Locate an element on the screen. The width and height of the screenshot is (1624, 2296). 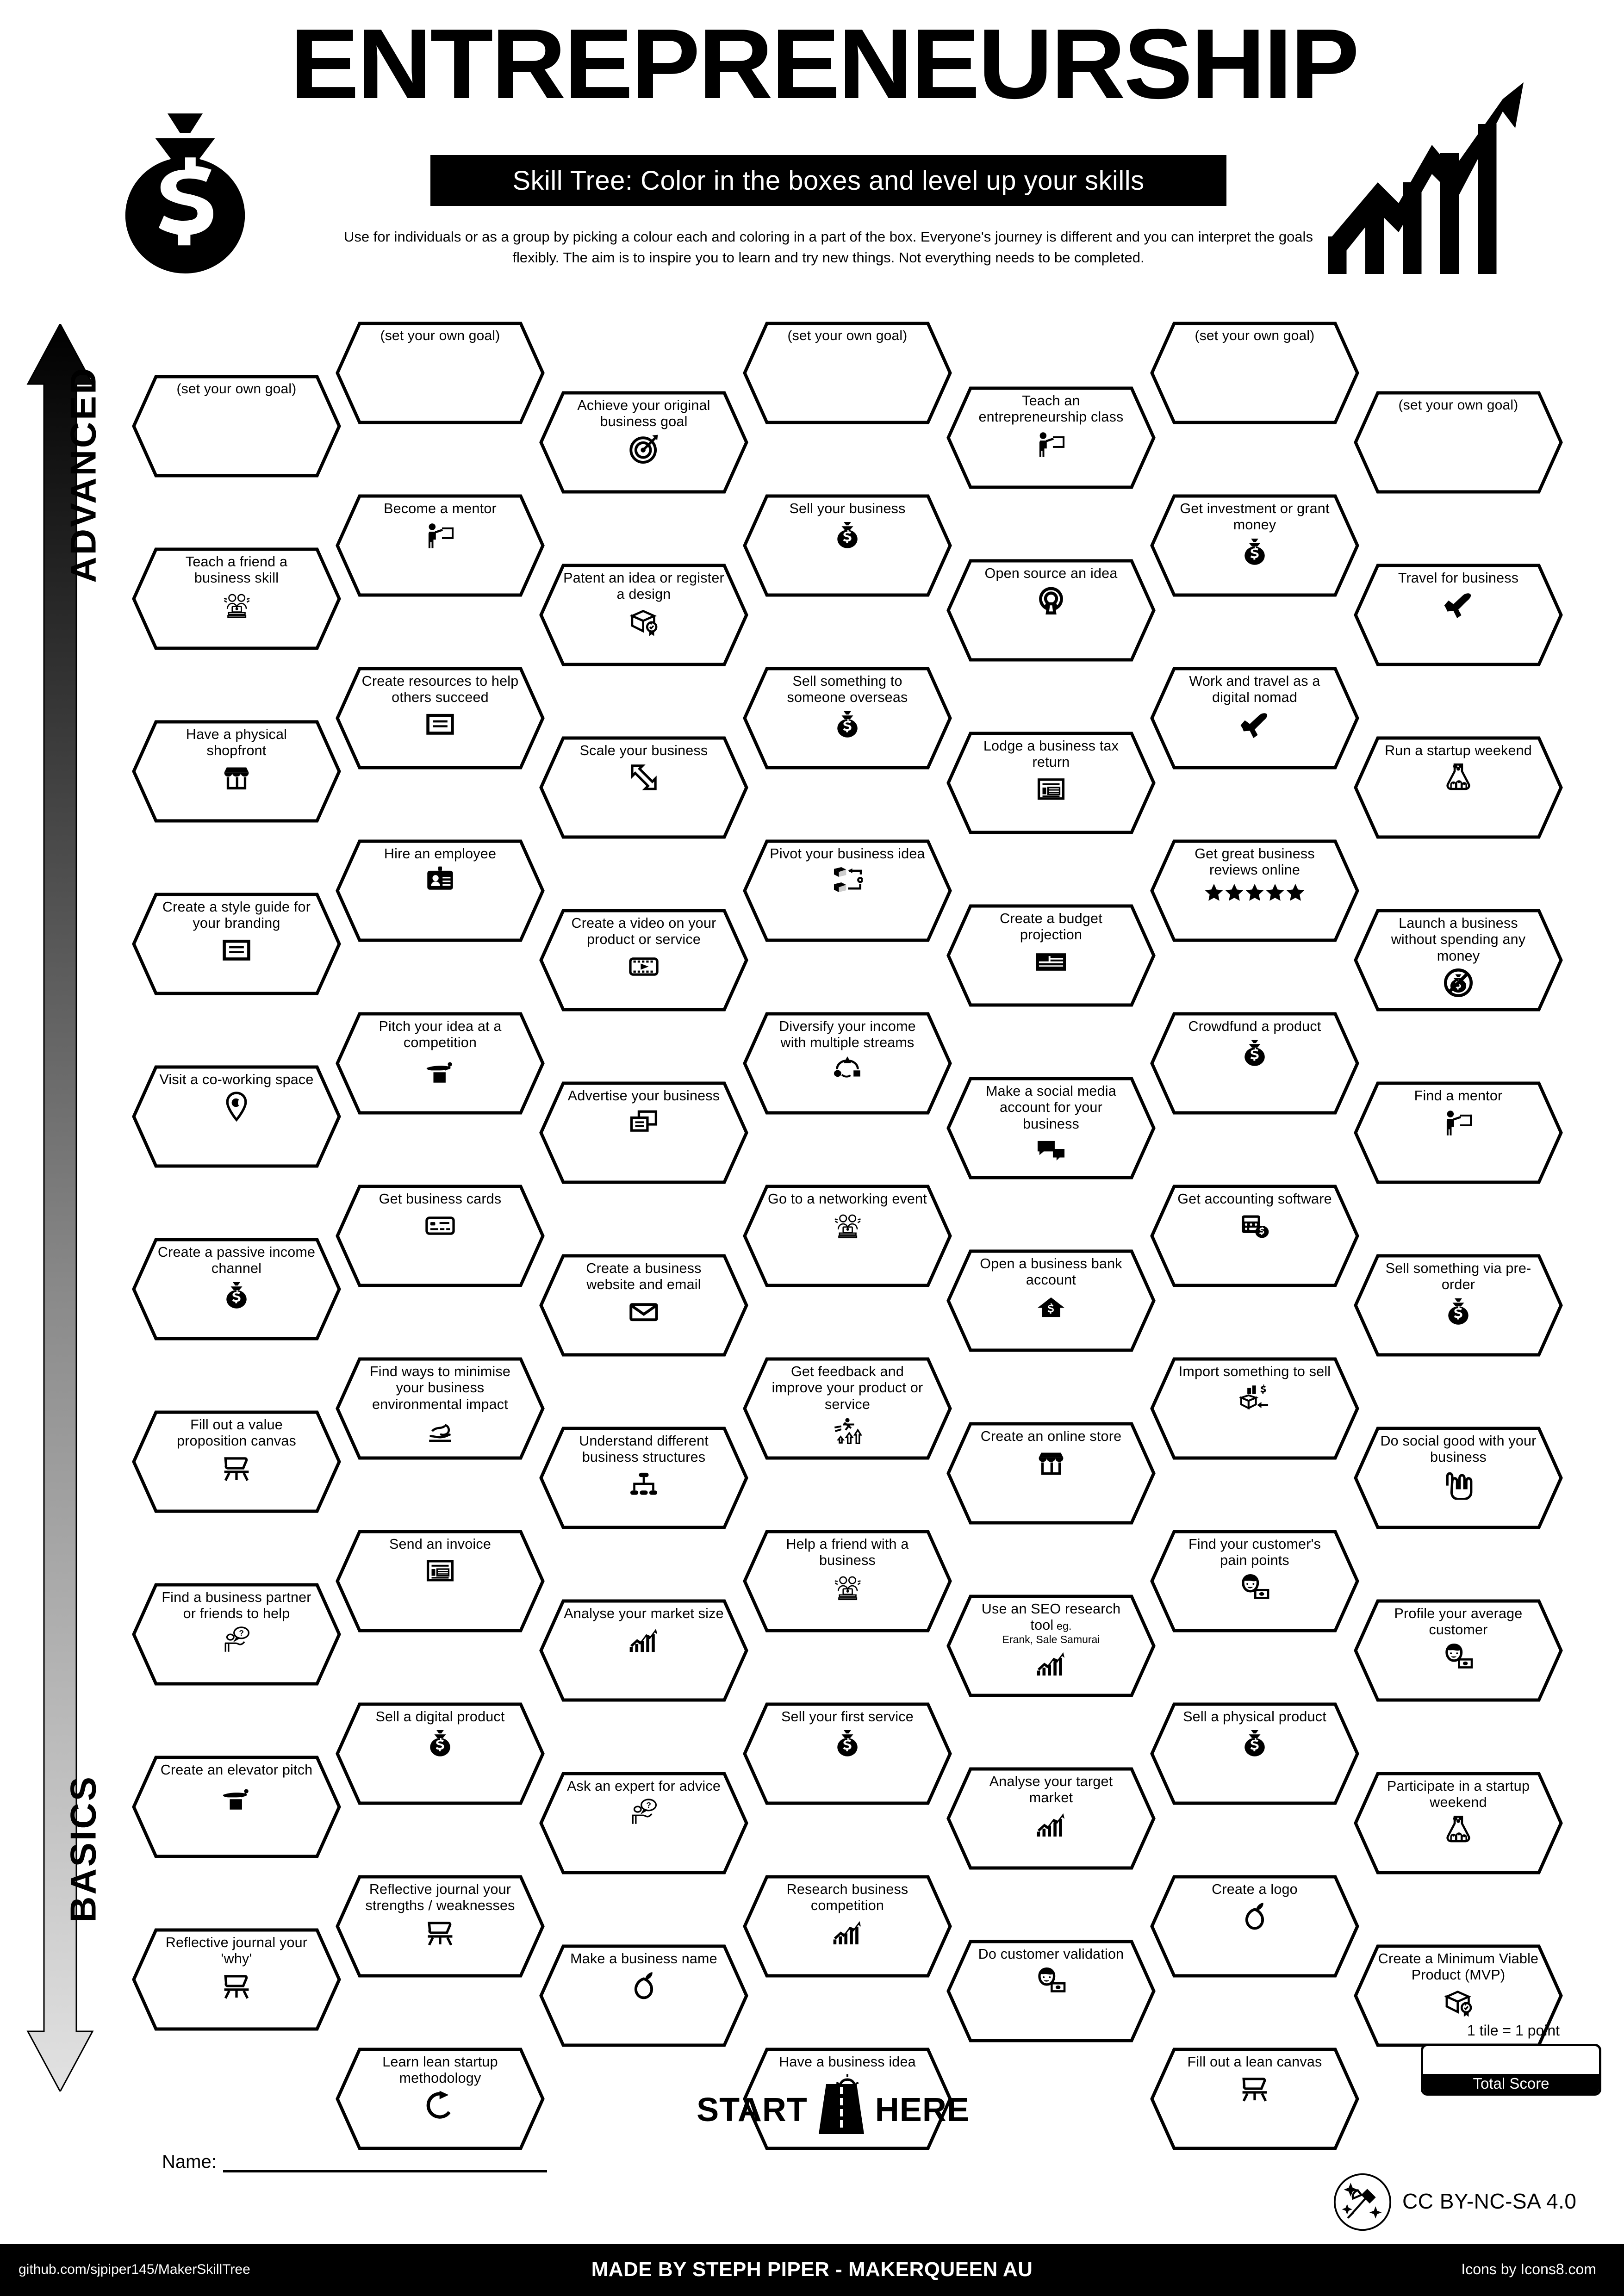
skill-tile: Understand different business structures is located at coordinates (643, 1478).